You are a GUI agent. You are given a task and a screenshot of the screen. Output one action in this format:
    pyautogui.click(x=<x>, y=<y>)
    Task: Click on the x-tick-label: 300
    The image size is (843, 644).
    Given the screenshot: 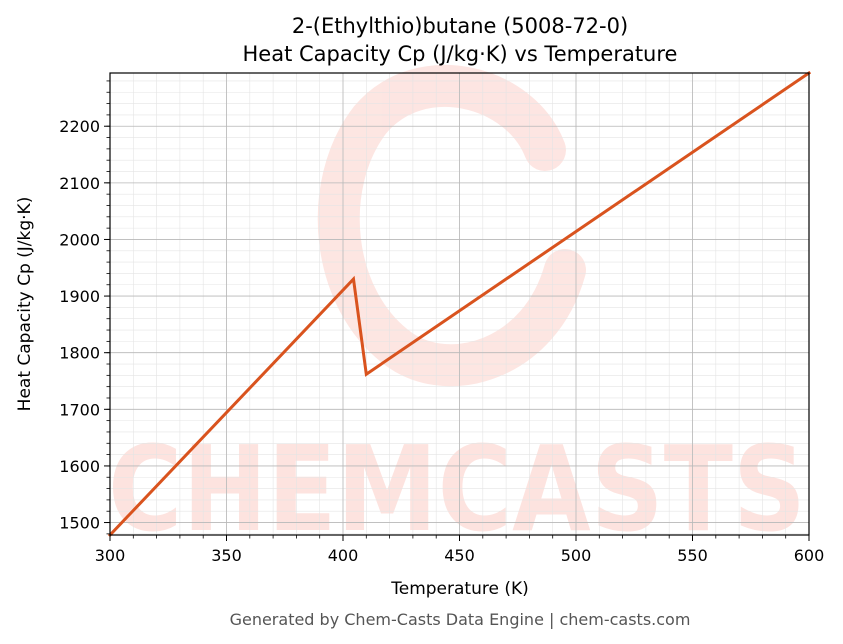 What is the action you would take?
    pyautogui.click(x=110, y=555)
    